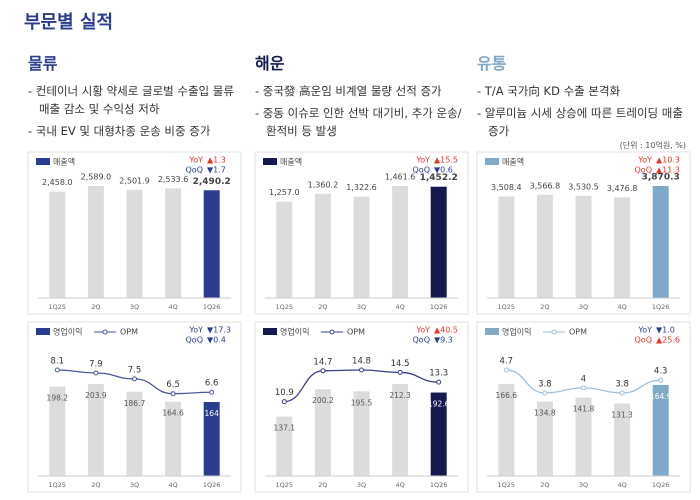 This screenshot has height=500, width=700. I want to click on opm-label: 13.3, so click(438, 374).